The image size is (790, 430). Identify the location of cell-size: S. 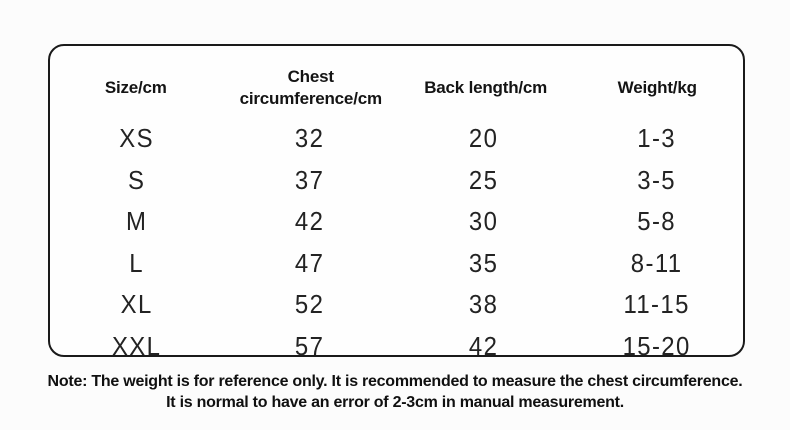
(136, 179).